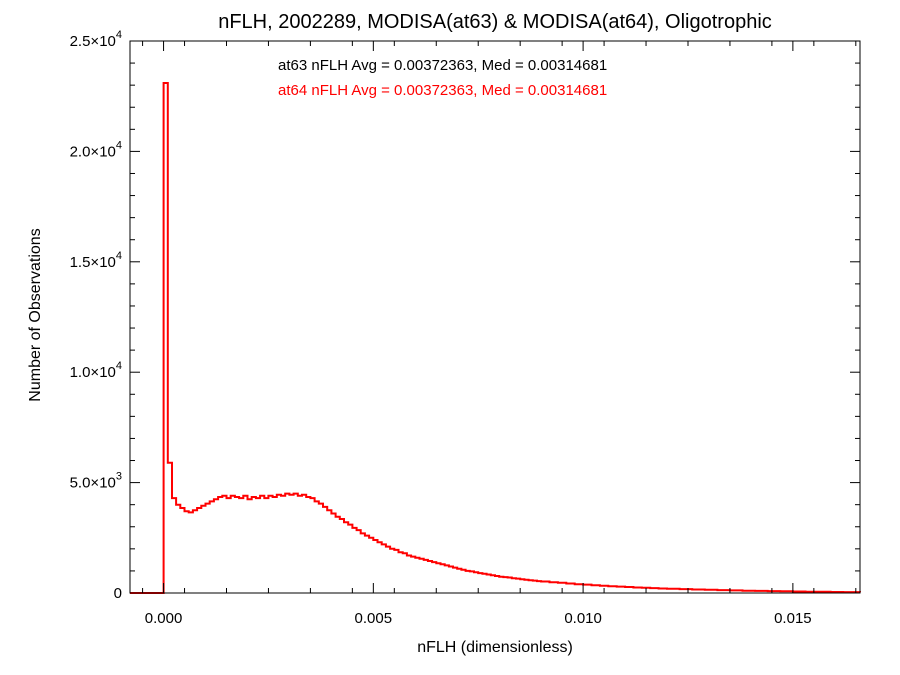  What do you see at coordinates (93, 41) in the screenshot?
I see `y-tick-mantissa: 2.5×10` at bounding box center [93, 41].